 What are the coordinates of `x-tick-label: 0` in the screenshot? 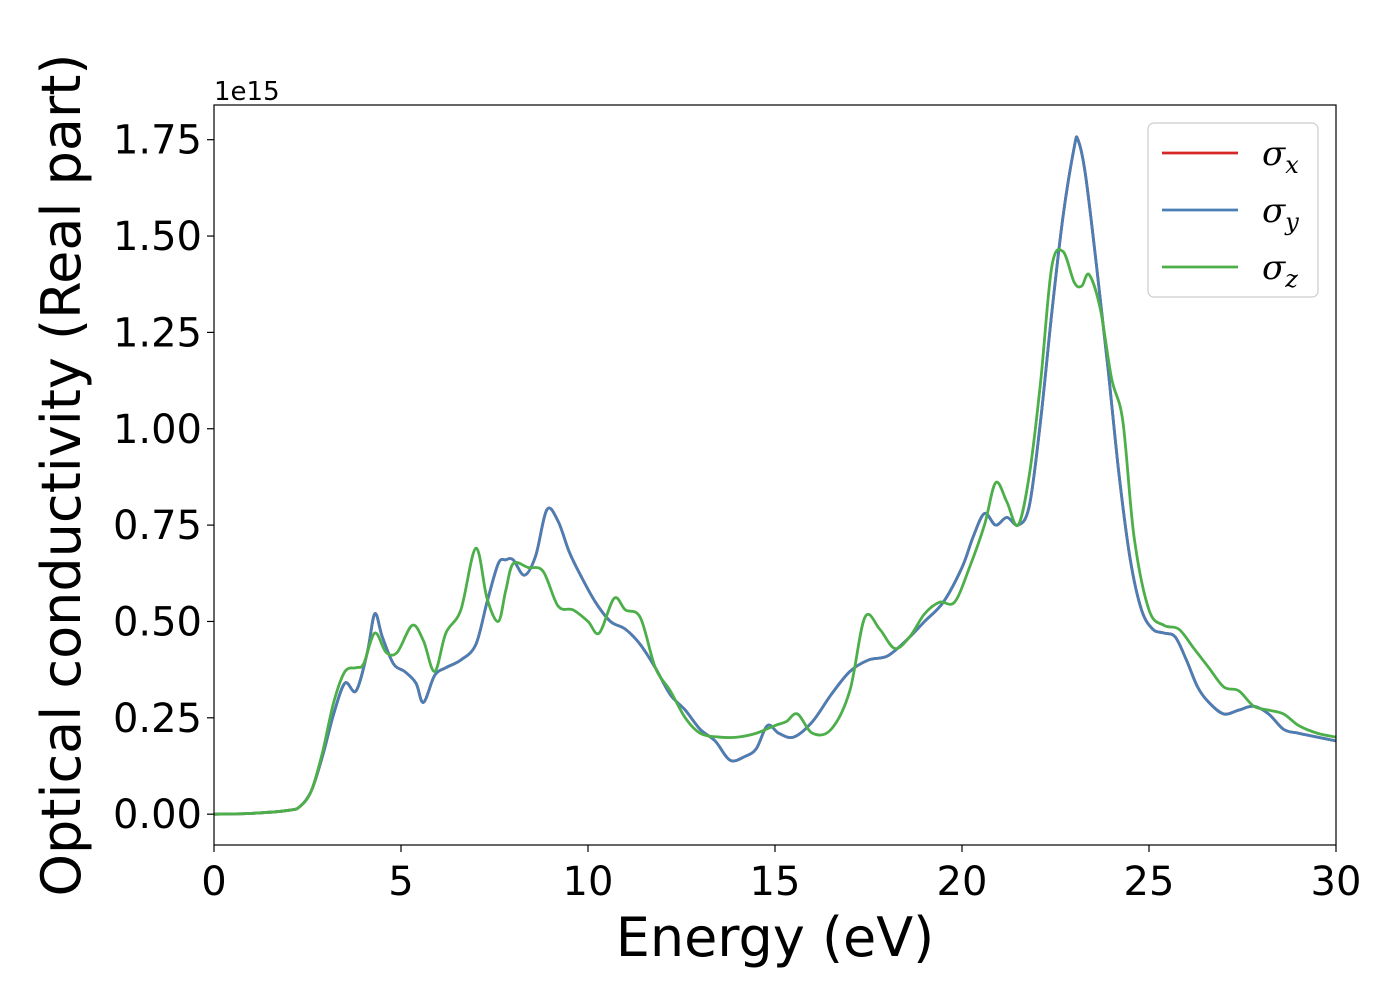 It's located at (213, 882).